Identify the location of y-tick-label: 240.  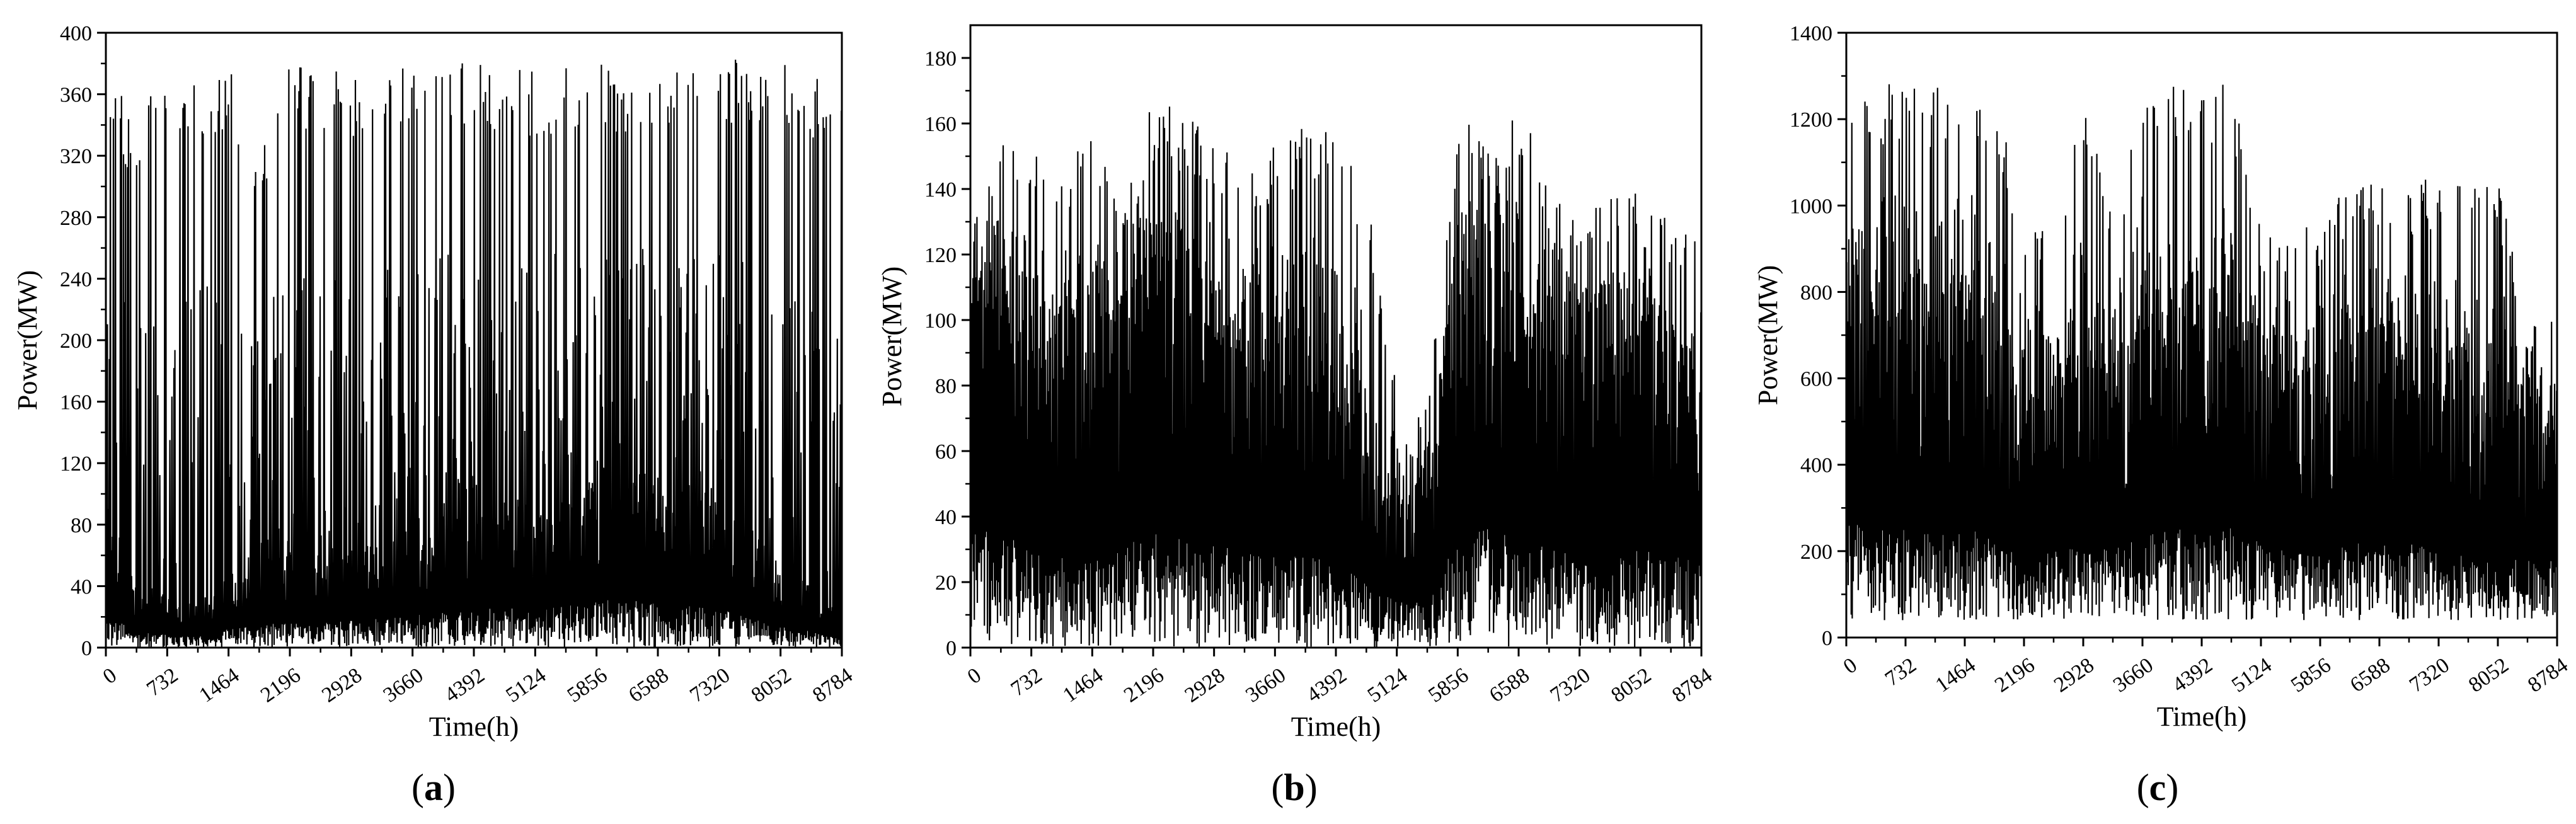
(76, 279).